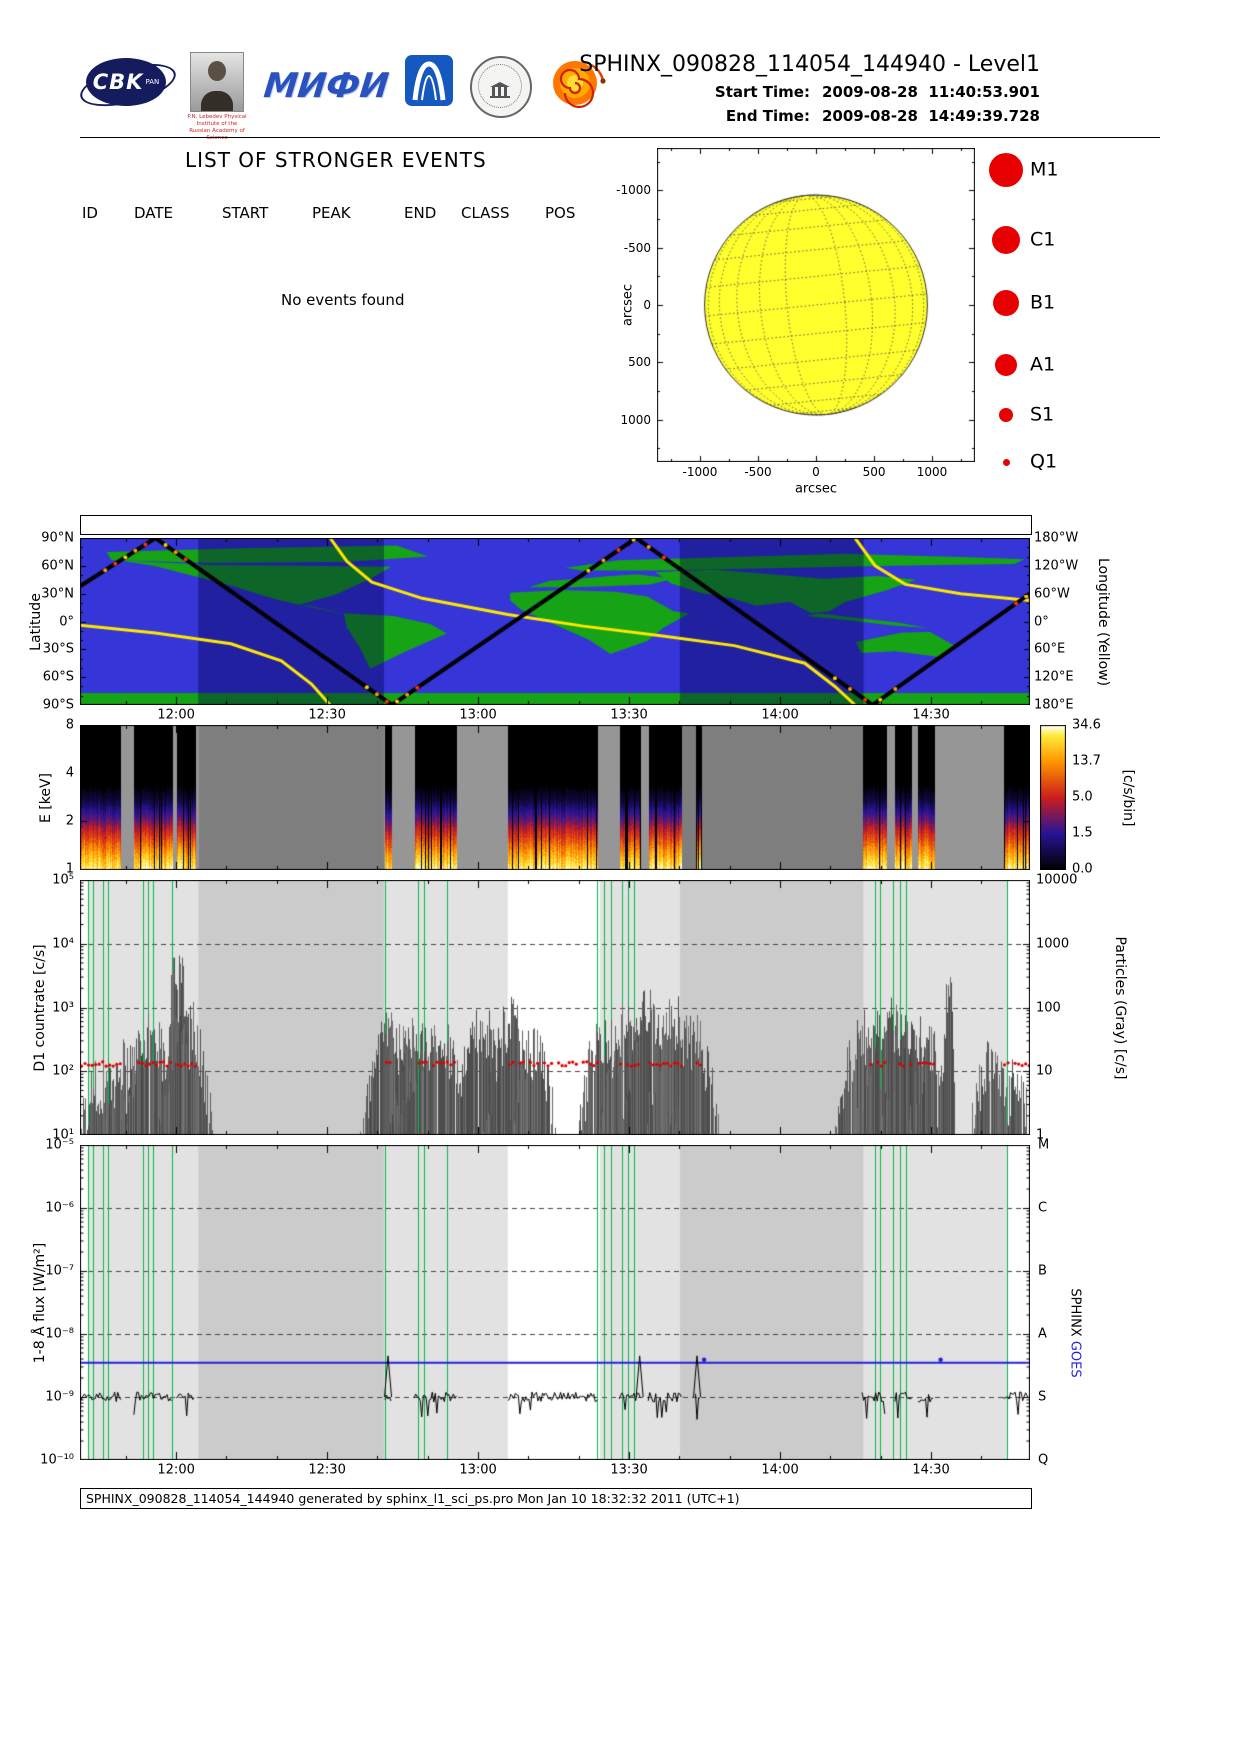 The height and width of the screenshot is (1754, 1240). What do you see at coordinates (478, 715) in the screenshot?
I see `map-time-tick: 13:00` at bounding box center [478, 715].